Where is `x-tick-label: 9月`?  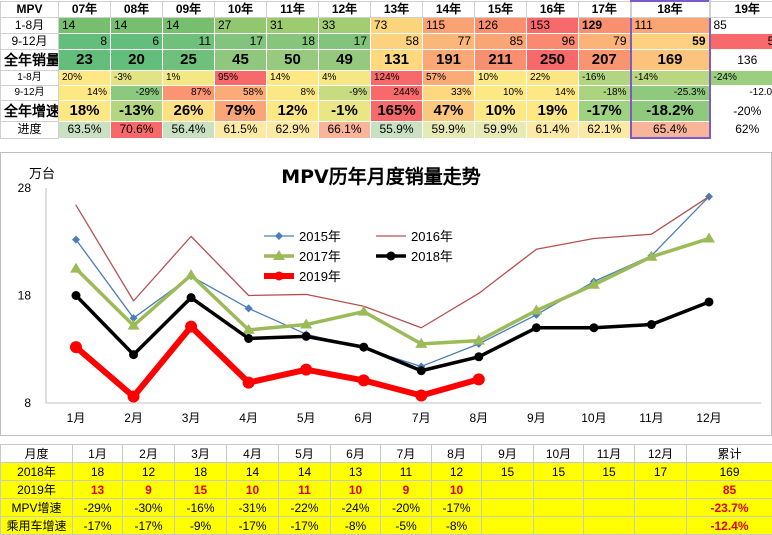 x-tick-label: 9月 is located at coordinates (536, 418).